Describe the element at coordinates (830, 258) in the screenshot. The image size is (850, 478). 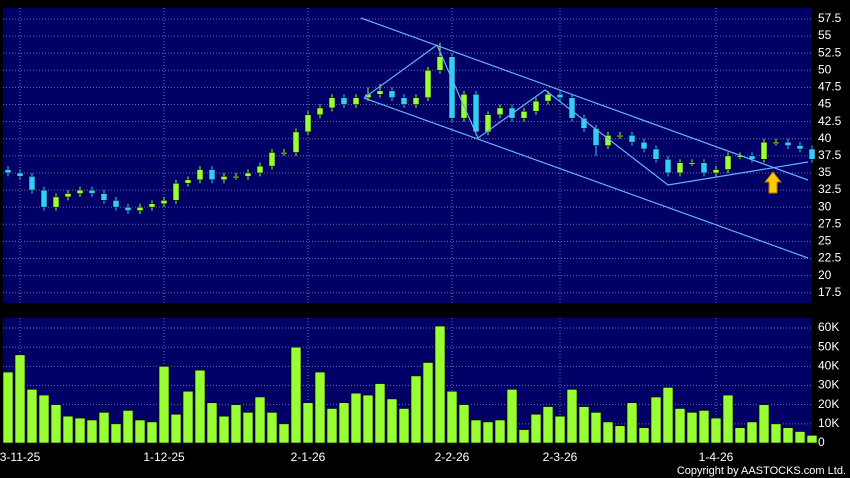
I see `y-tick-label: 22.5` at that location.